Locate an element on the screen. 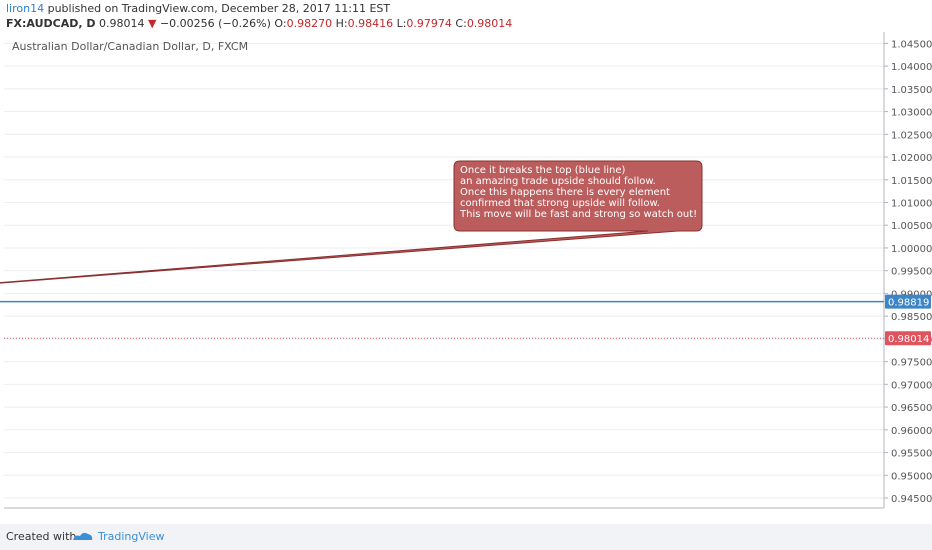 This screenshot has height=550, width=932. breakout-price-badge is located at coordinates (908, 301).